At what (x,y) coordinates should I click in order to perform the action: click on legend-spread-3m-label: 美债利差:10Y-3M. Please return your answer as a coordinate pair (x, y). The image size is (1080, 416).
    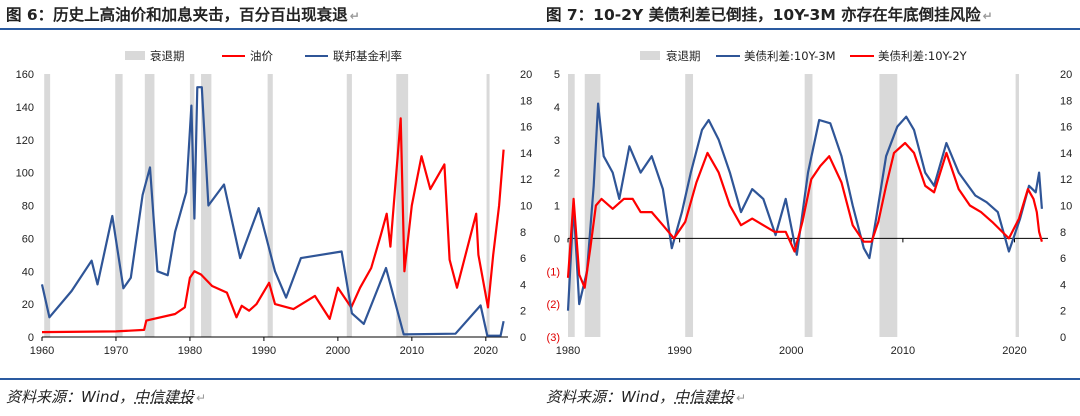
    Looking at the image, I should click on (790, 56).